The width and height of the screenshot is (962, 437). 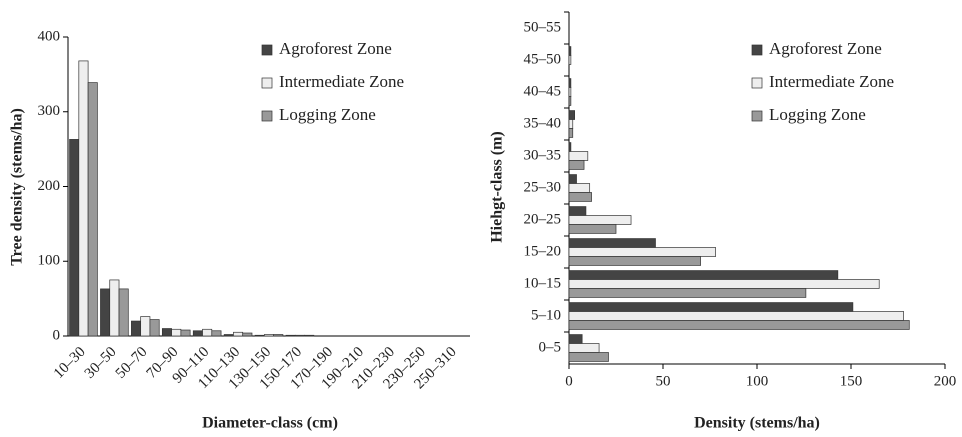 I want to click on x-tick-label: 150, so click(x=851, y=381).